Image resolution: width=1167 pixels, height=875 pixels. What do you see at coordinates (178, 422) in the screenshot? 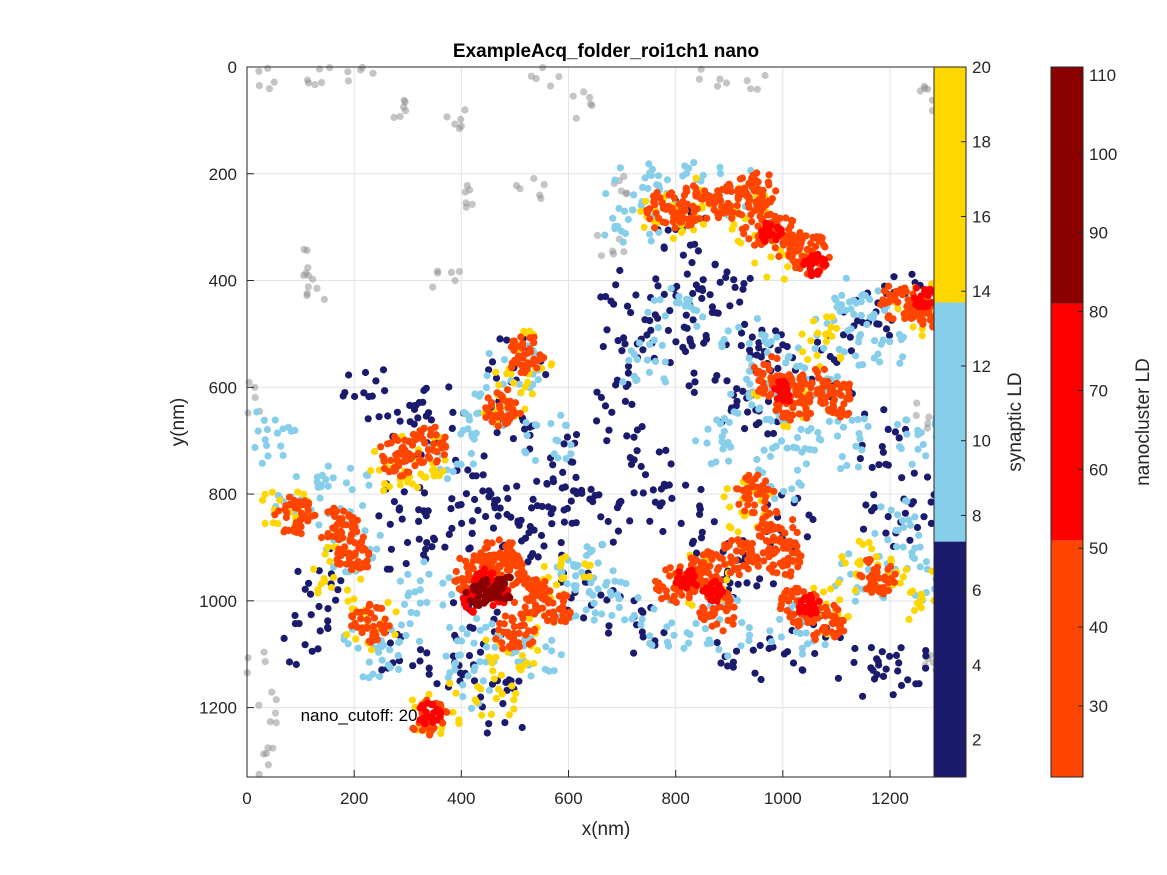
I see `y-axis-label: y(nm)` at bounding box center [178, 422].